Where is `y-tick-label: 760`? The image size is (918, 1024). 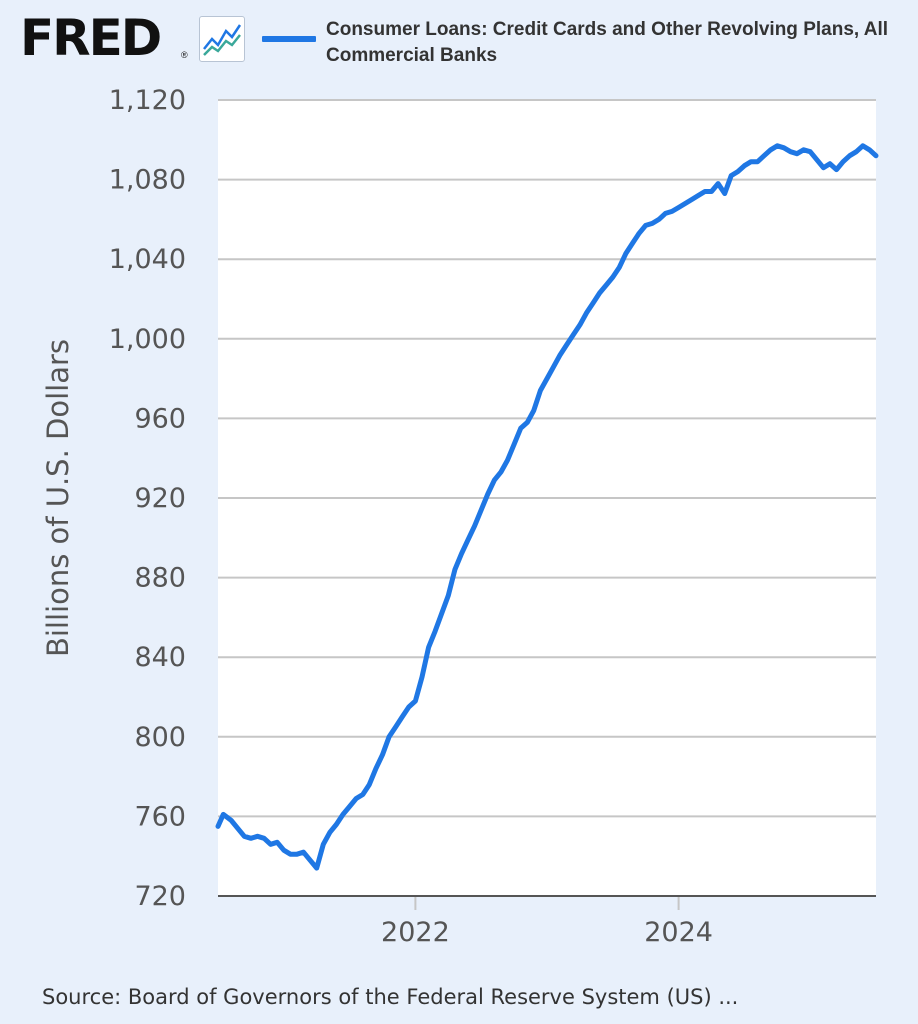 y-tick-label: 760 is located at coordinates (160, 816).